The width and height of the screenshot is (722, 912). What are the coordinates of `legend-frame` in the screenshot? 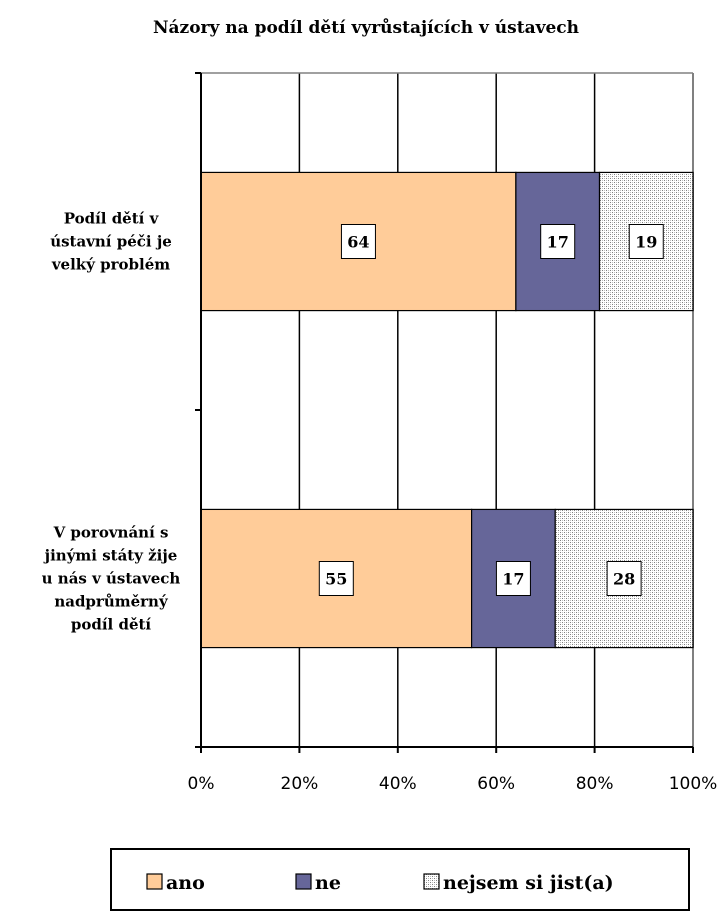 It's located at (400, 879).